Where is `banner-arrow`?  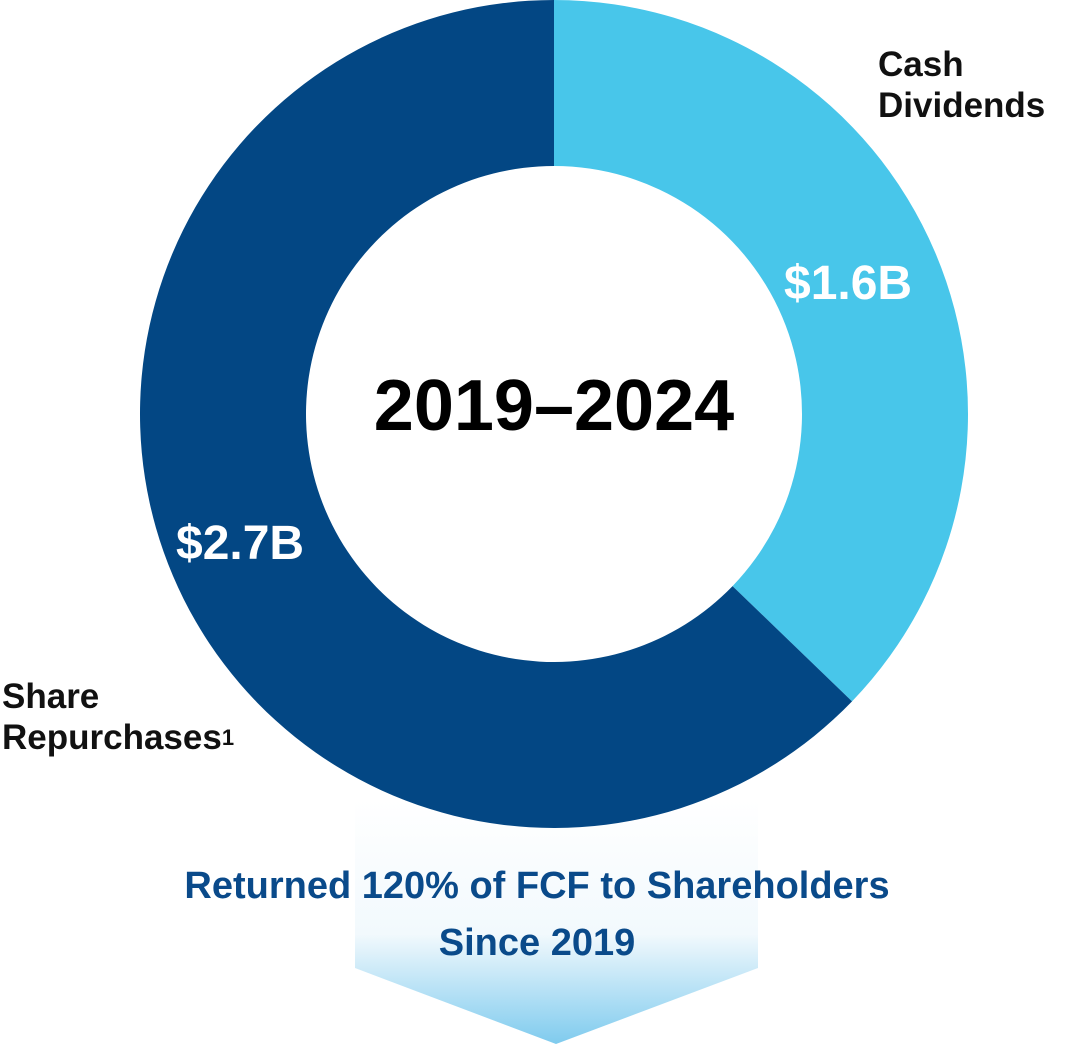 banner-arrow is located at coordinates (556, 922).